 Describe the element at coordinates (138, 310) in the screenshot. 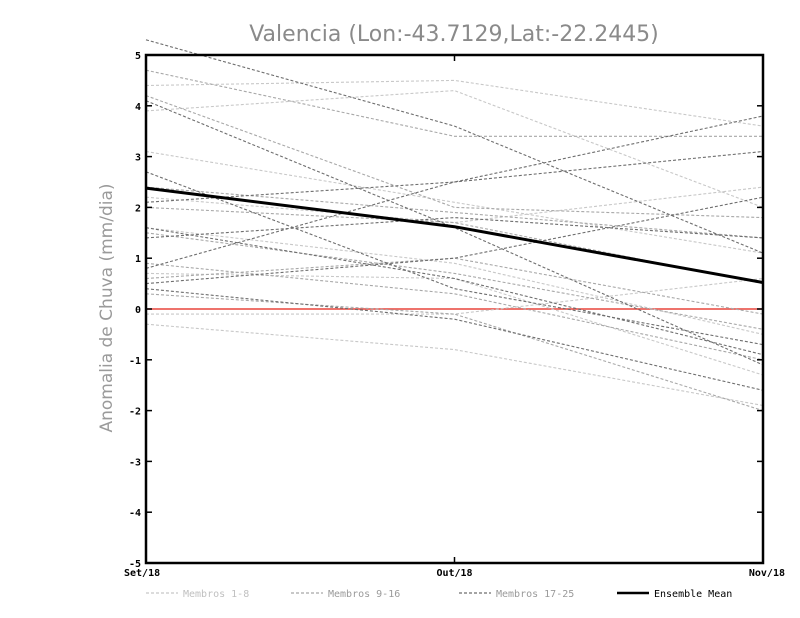

I see `y-tick-label: 0` at that location.